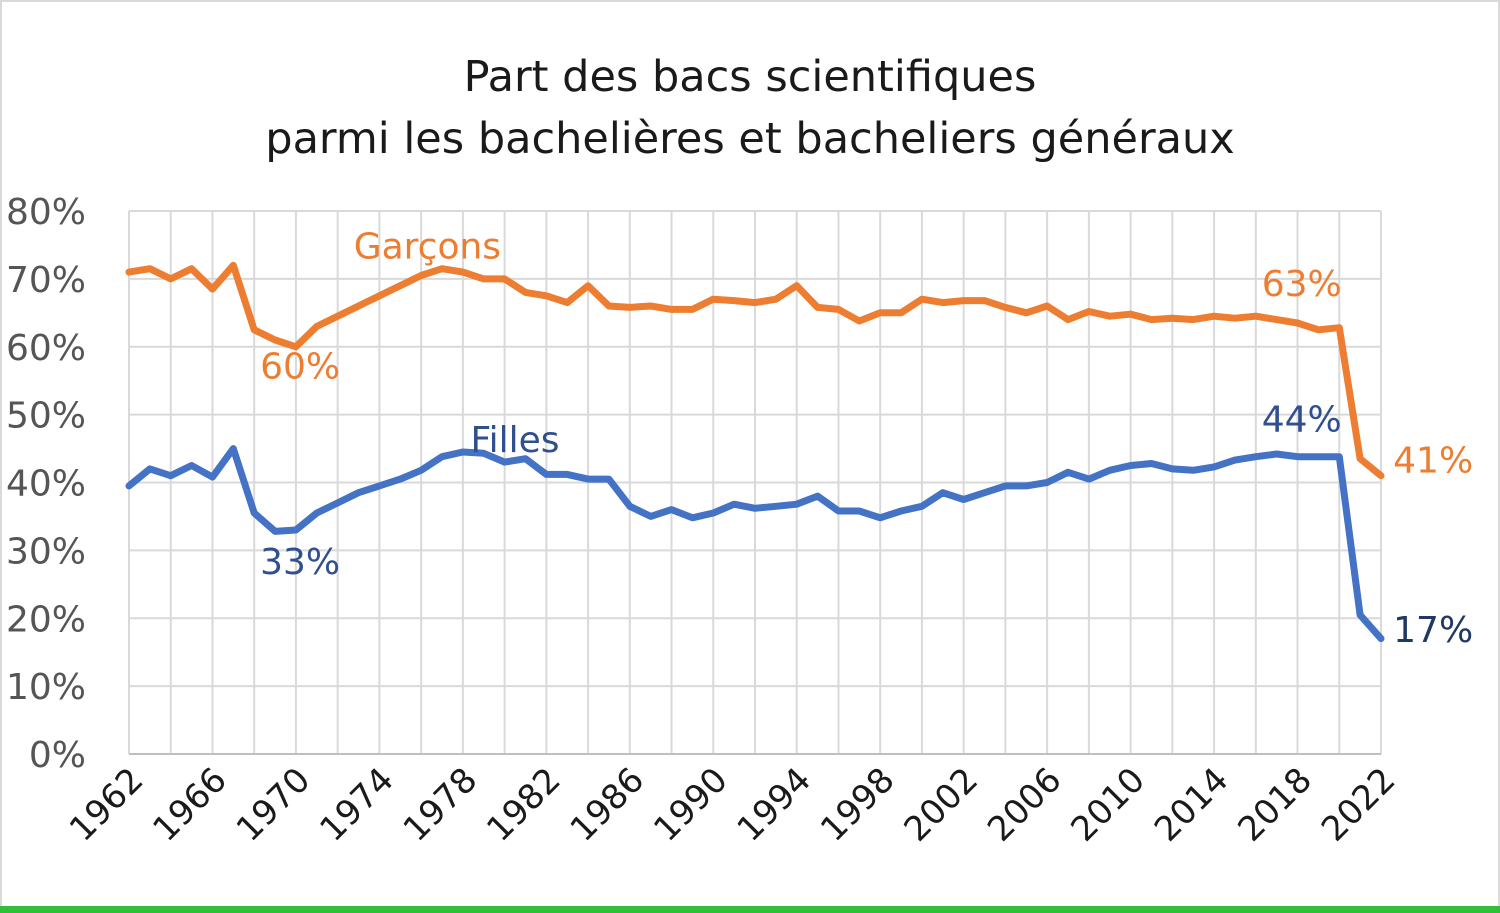 This screenshot has height=913, width=1500. I want to click on x-tick-label: 1998, so click(857, 804).